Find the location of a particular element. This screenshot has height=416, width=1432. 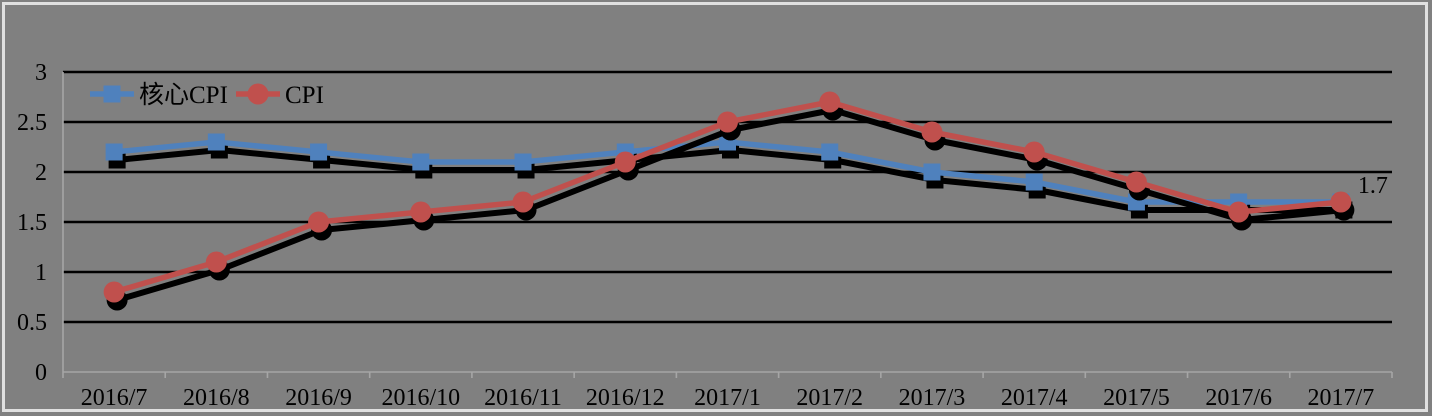

data-labels: 1.7 is located at coordinates (1373, 186).